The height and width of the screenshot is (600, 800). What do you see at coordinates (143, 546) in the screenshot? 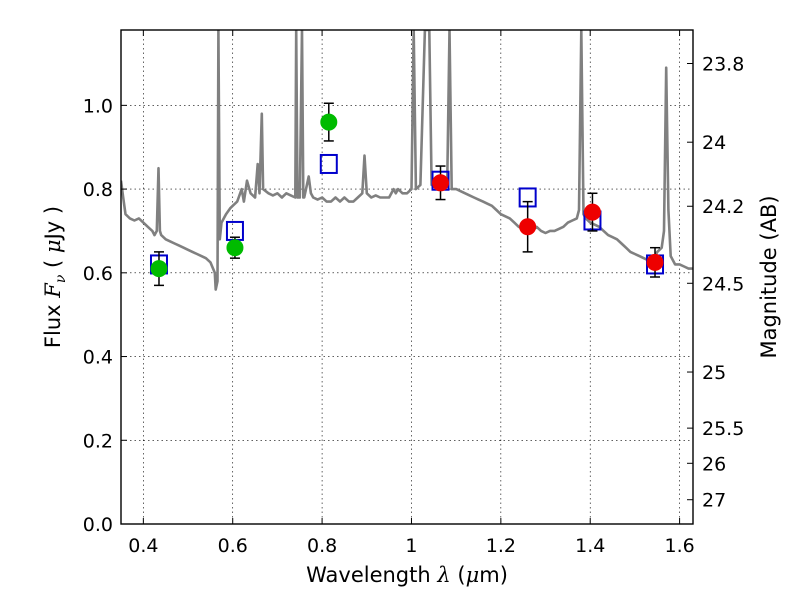
I see `x-tick-label: 0.4` at bounding box center [143, 546].